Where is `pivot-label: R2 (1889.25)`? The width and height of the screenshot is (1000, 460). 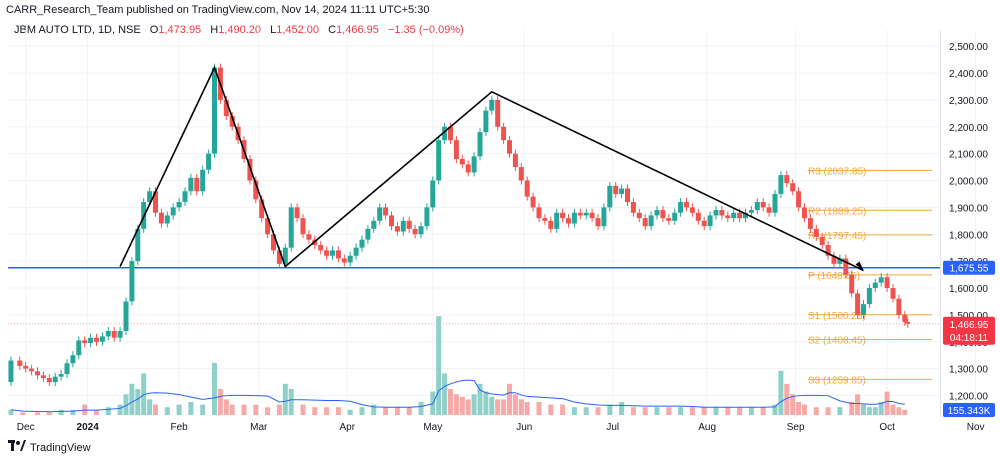
pivot-label: R2 (1889.25) is located at coordinates (837, 211).